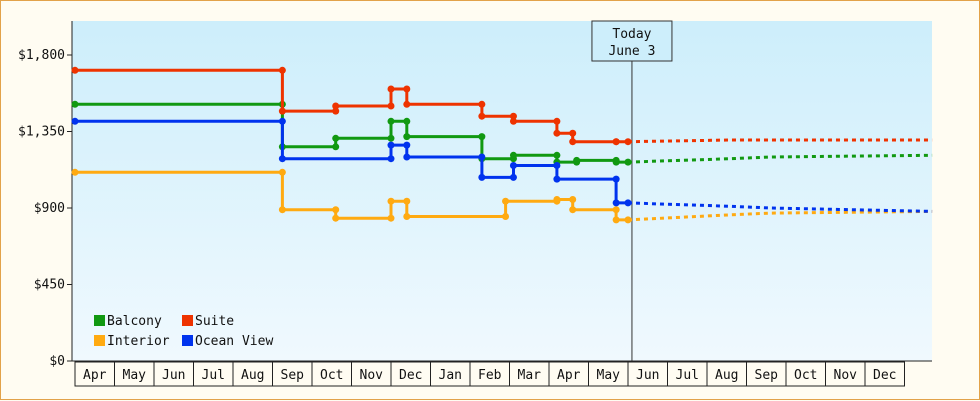 This screenshot has width=980, height=401. I want to click on legend-label: Suite, so click(214, 321).